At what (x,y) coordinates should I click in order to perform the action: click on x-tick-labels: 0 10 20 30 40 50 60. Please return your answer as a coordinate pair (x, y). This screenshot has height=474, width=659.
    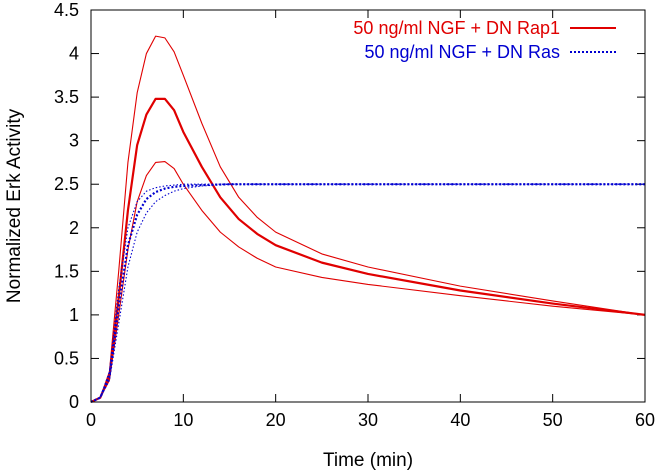
    Looking at the image, I should click on (370, 420).